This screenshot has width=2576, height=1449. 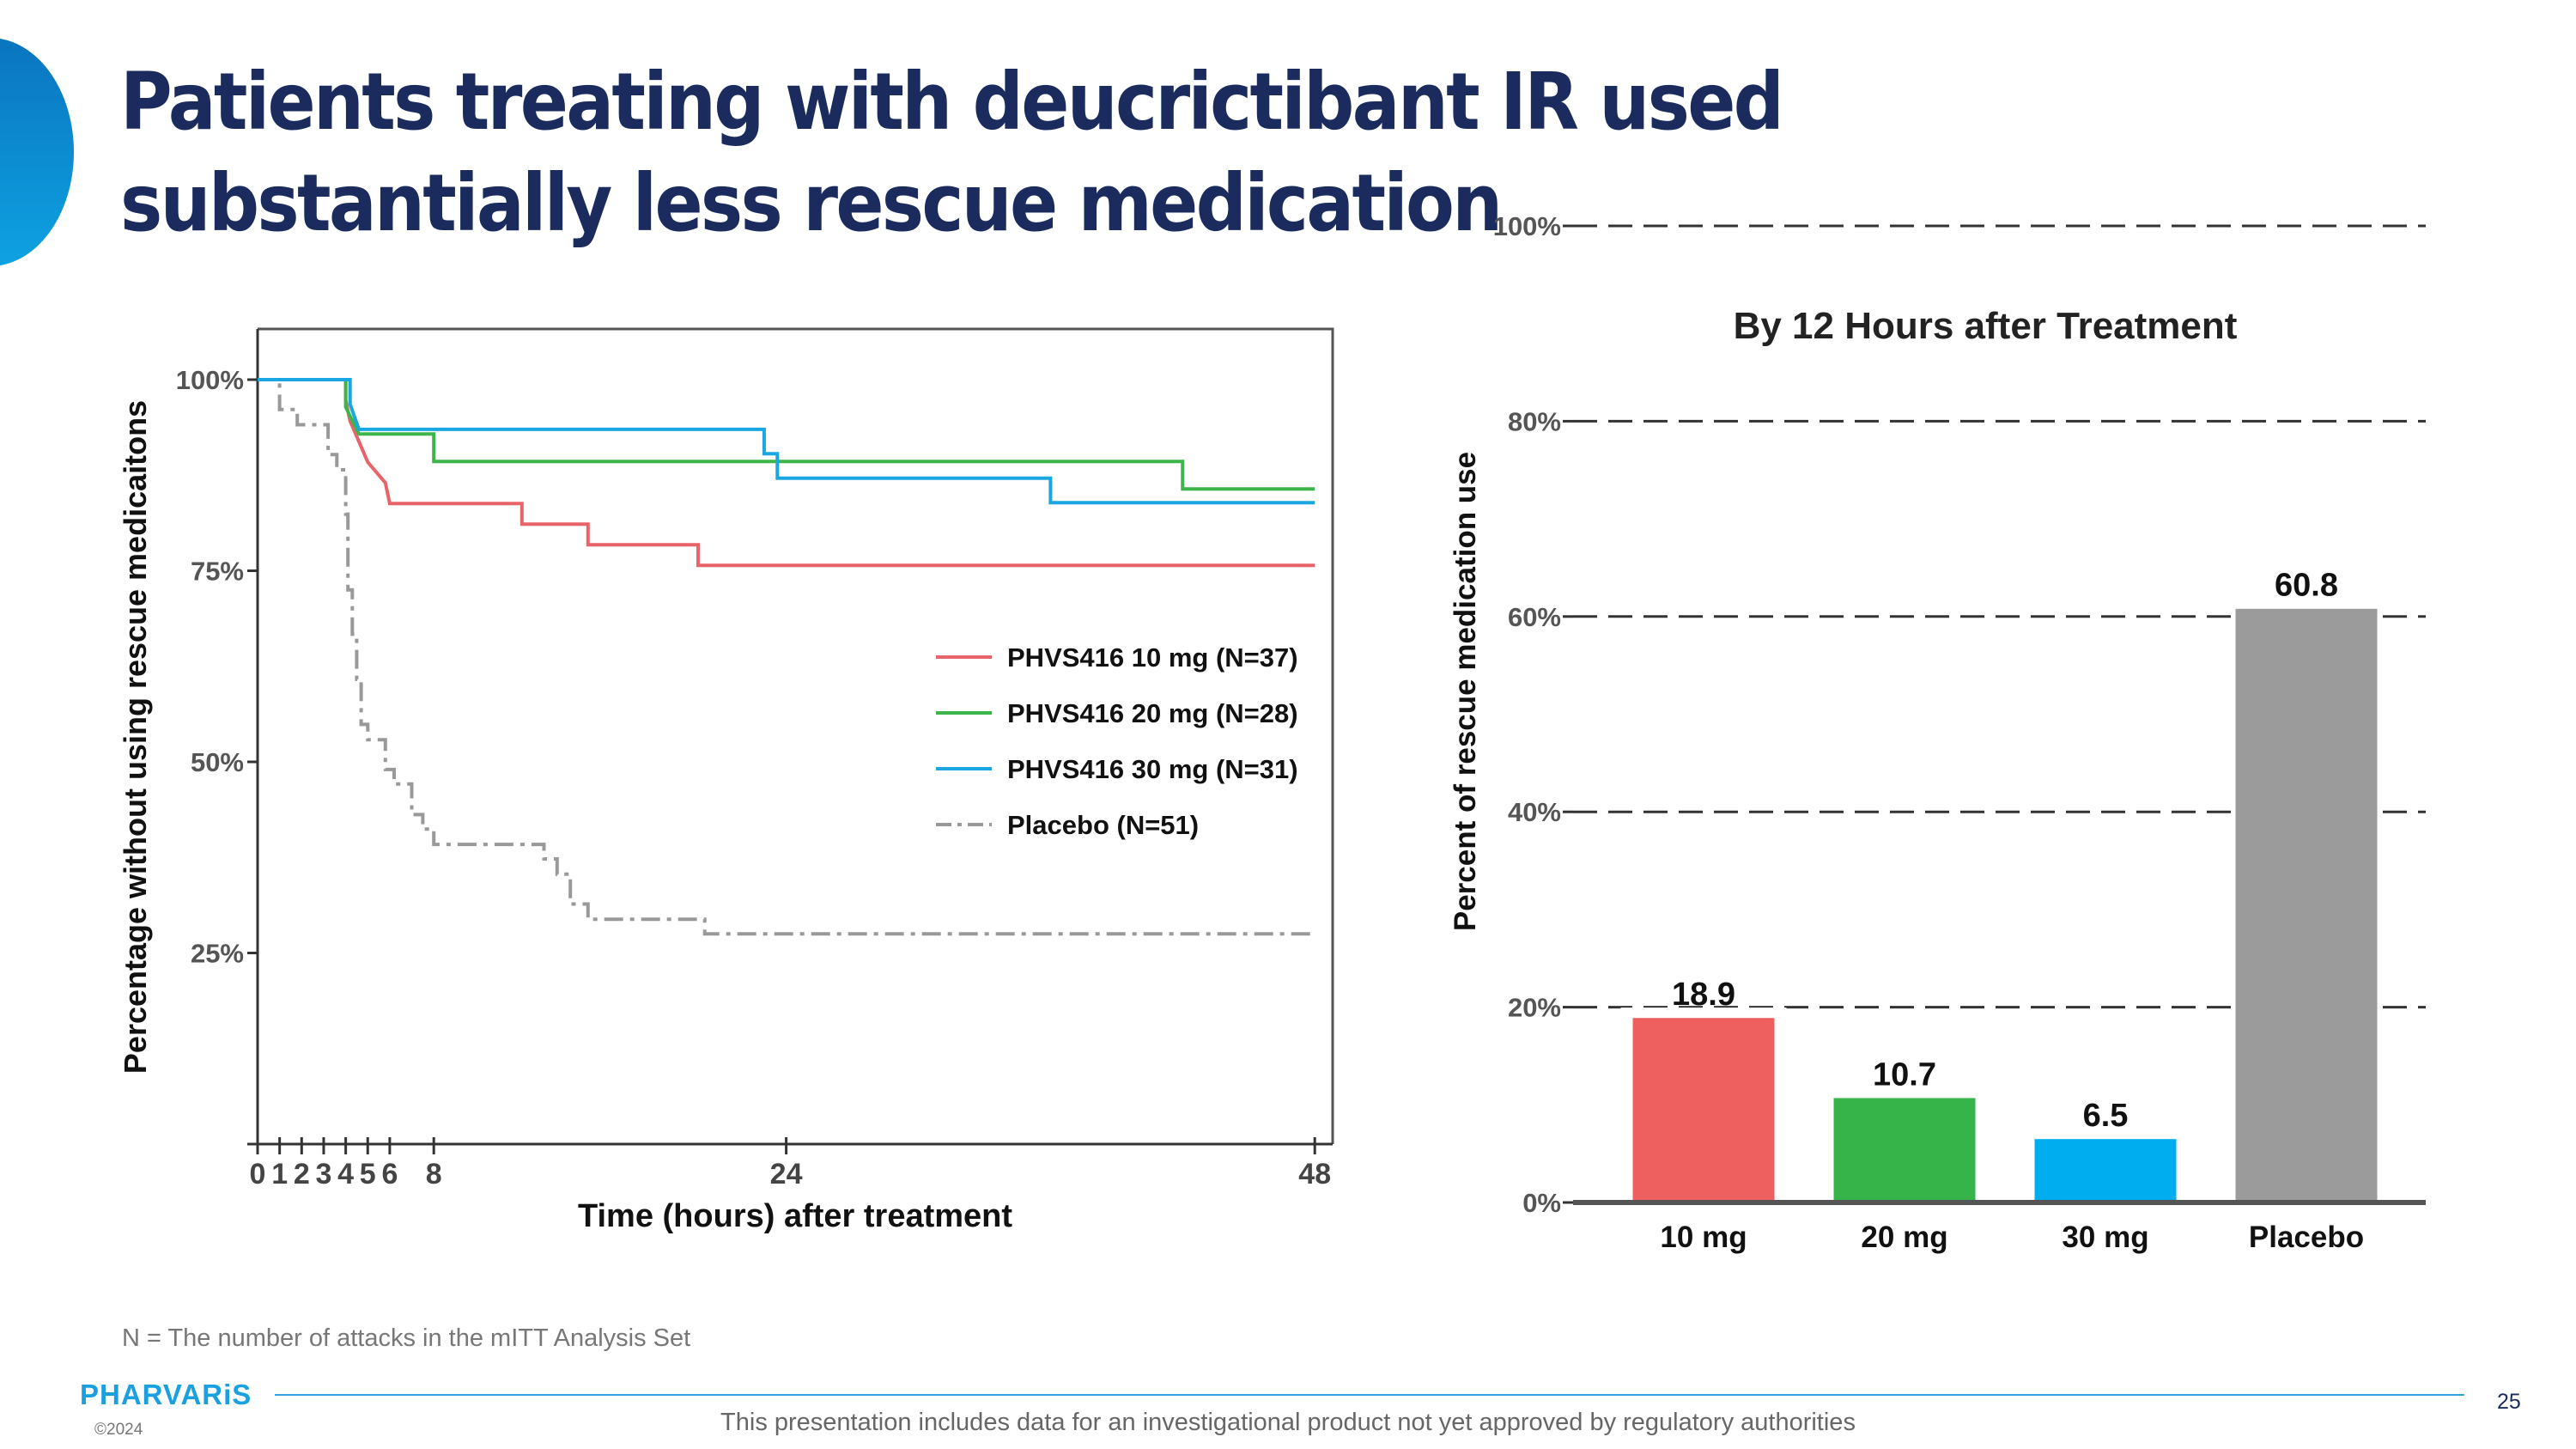 I want to click on y-tick-label: 40%, so click(x=1535, y=812).